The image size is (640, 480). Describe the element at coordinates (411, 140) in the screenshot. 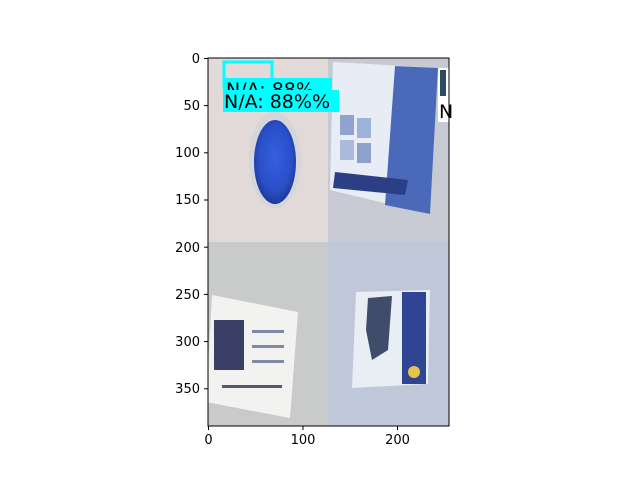

I see `brochure-blue-band` at that location.